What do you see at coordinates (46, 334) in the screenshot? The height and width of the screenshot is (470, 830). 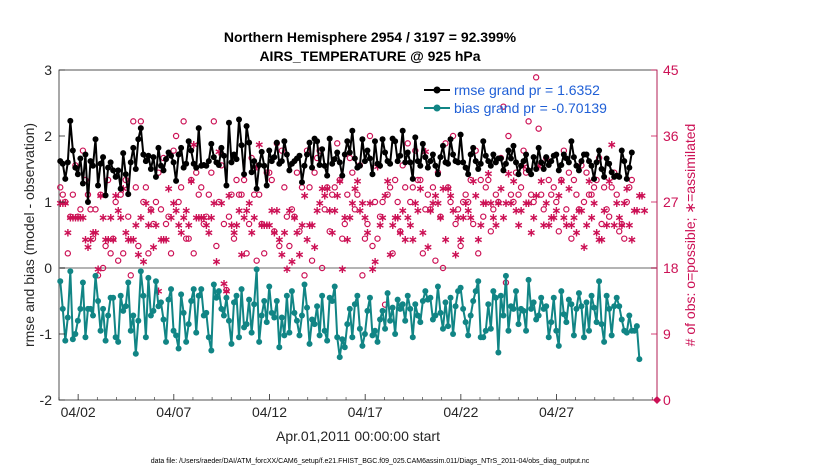 I see `y-tick-label: -1` at bounding box center [46, 334].